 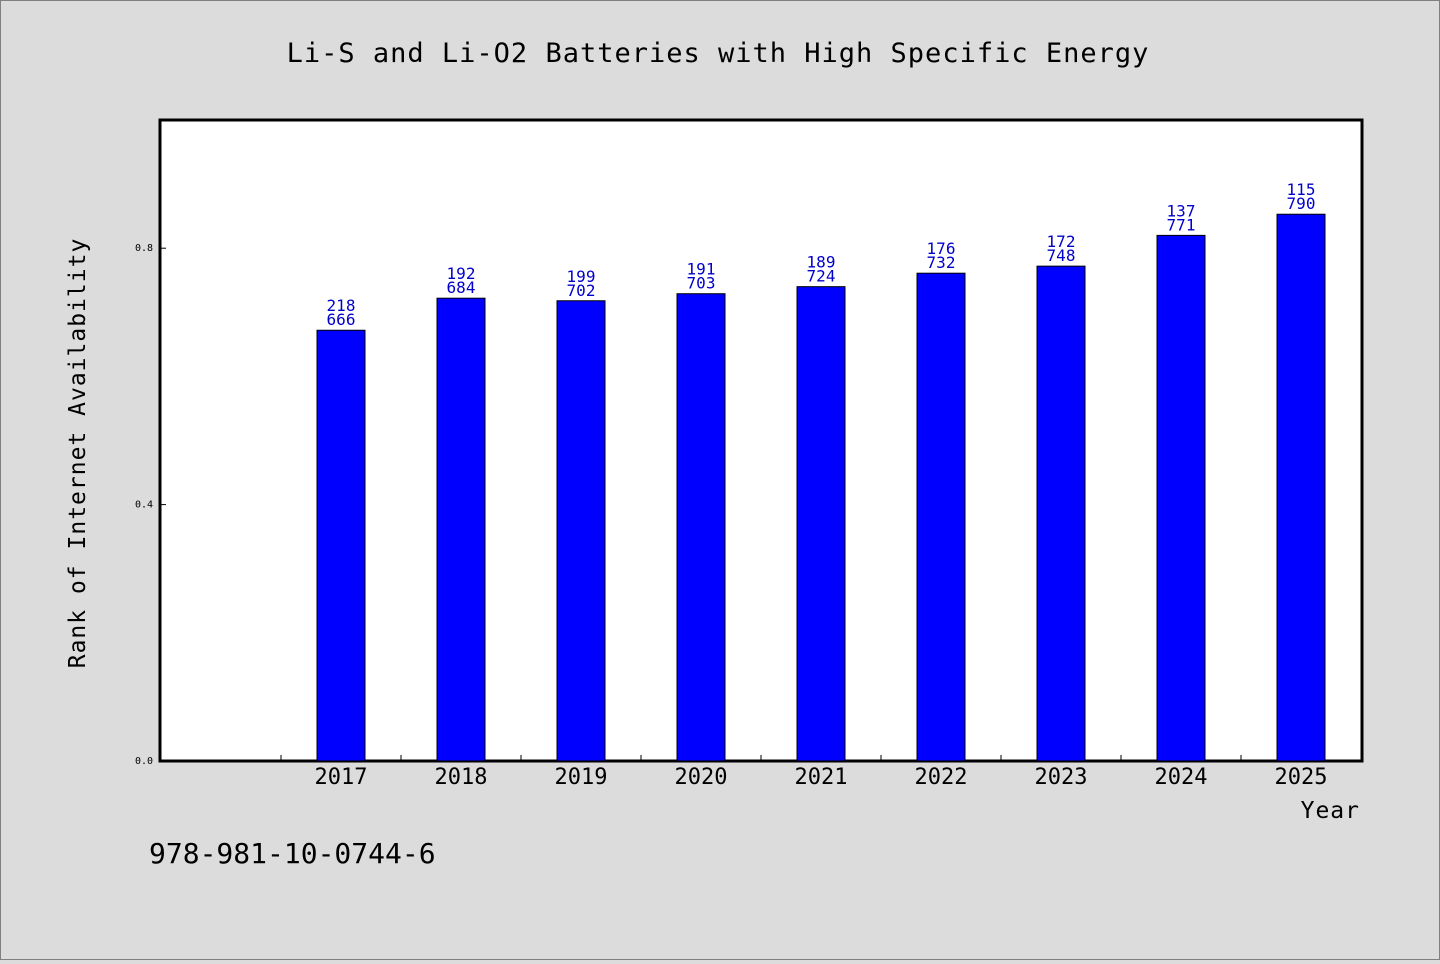 I want to click on bar-label-bottom: 684, so click(x=461, y=287).